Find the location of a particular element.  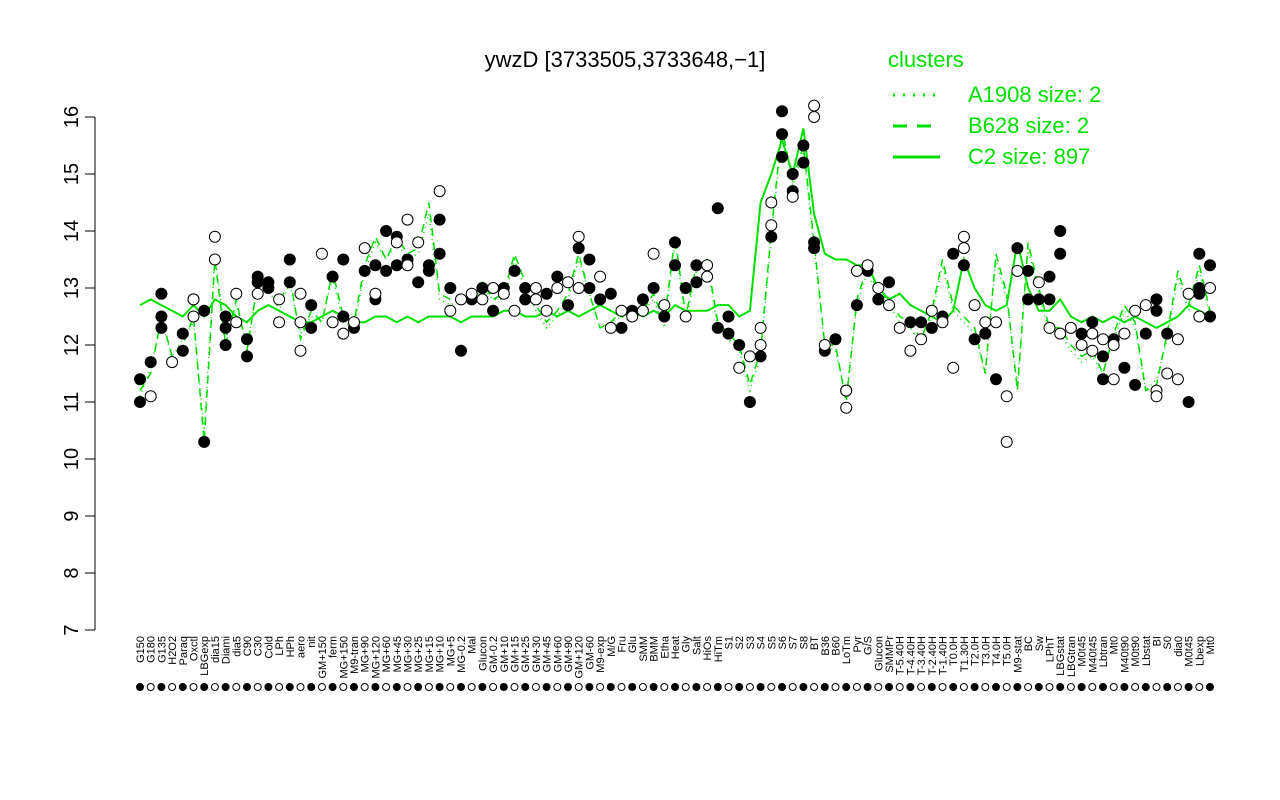

x-tick-label: ferm is located at coordinates (334, 647).